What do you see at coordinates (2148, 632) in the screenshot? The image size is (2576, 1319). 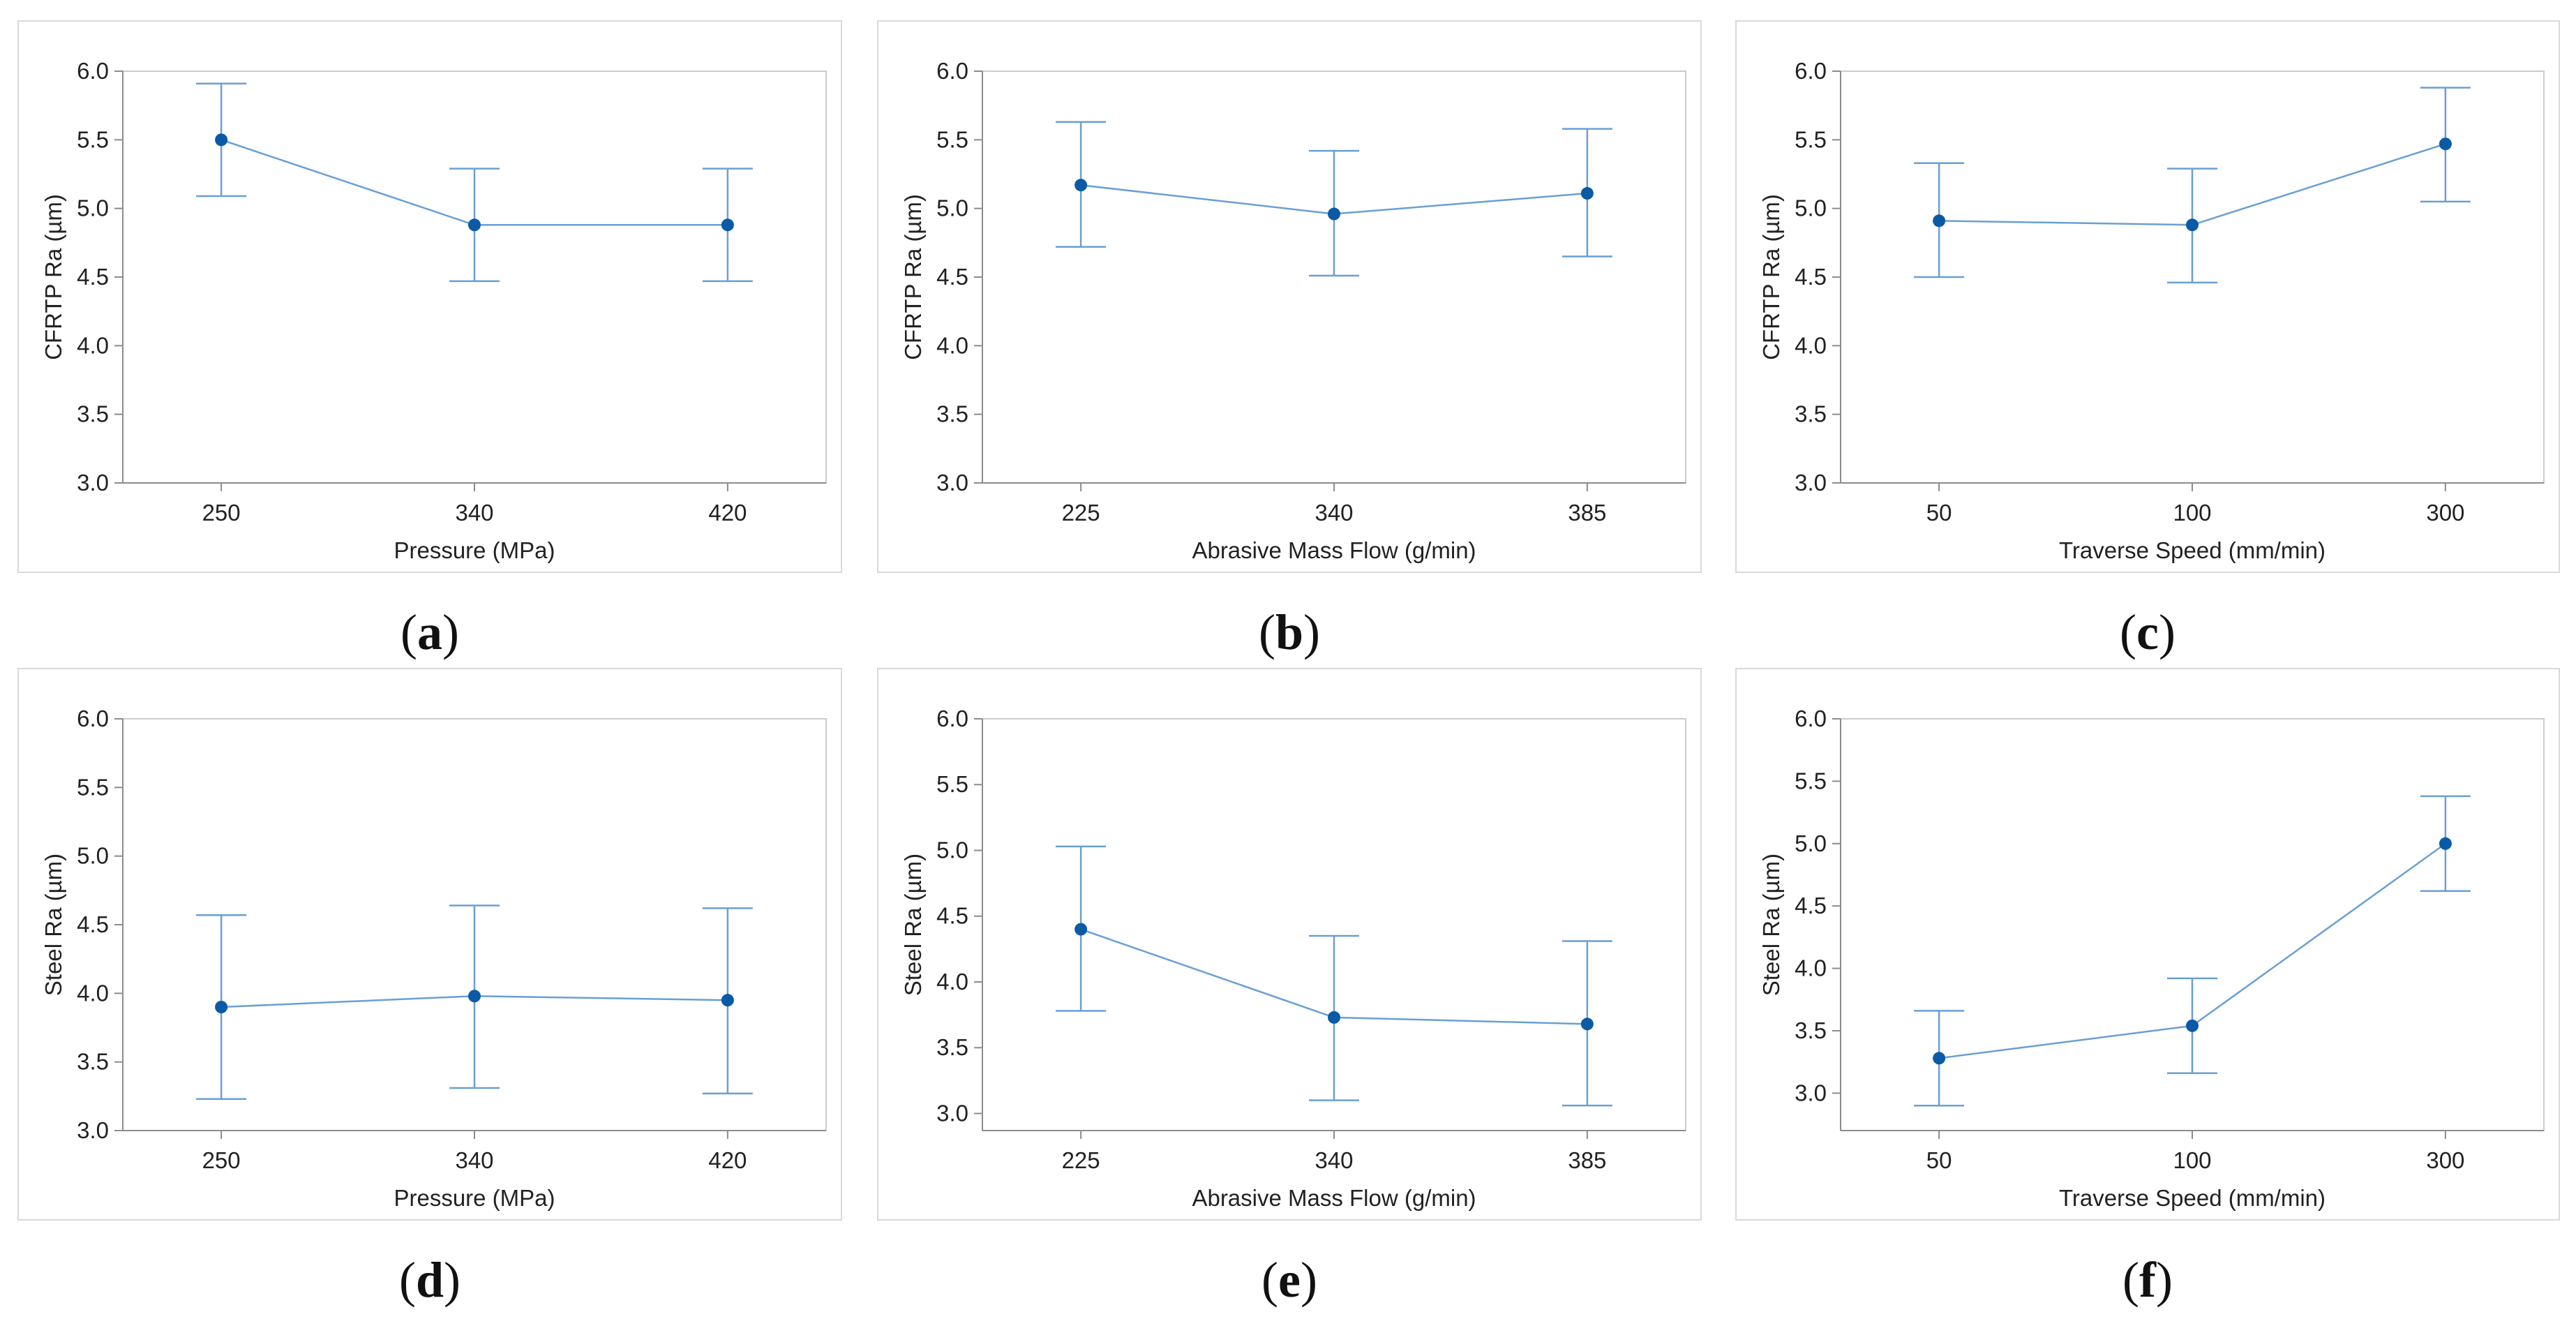 I see `panel-caption: (c)` at bounding box center [2148, 632].